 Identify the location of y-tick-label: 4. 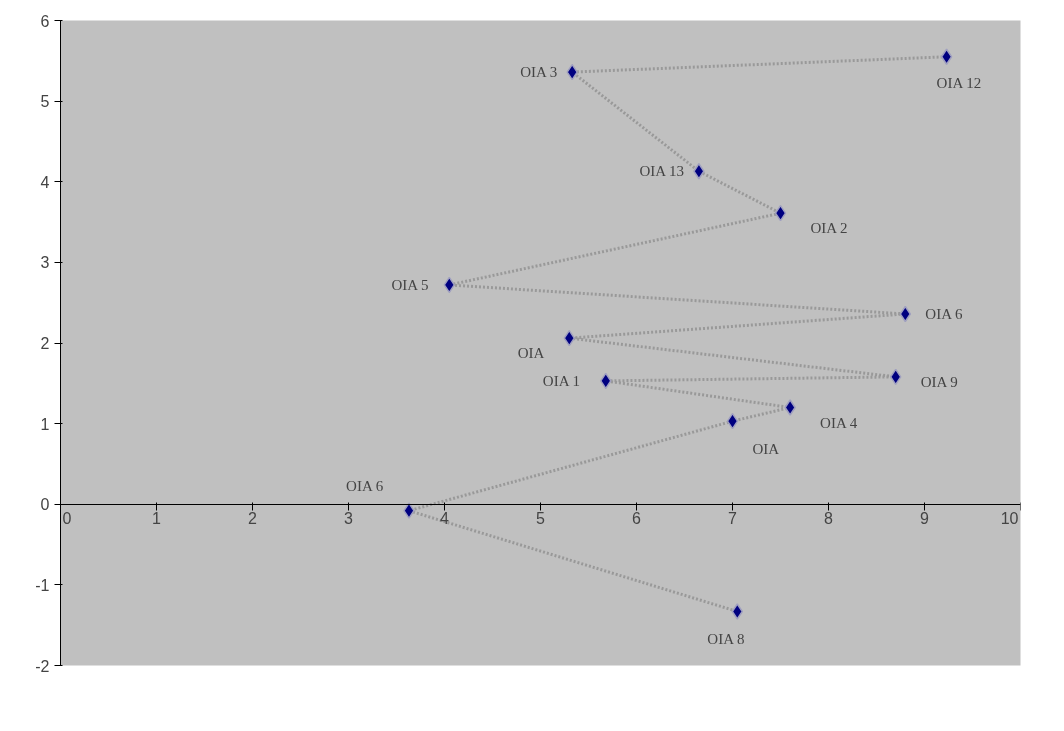
(45, 182).